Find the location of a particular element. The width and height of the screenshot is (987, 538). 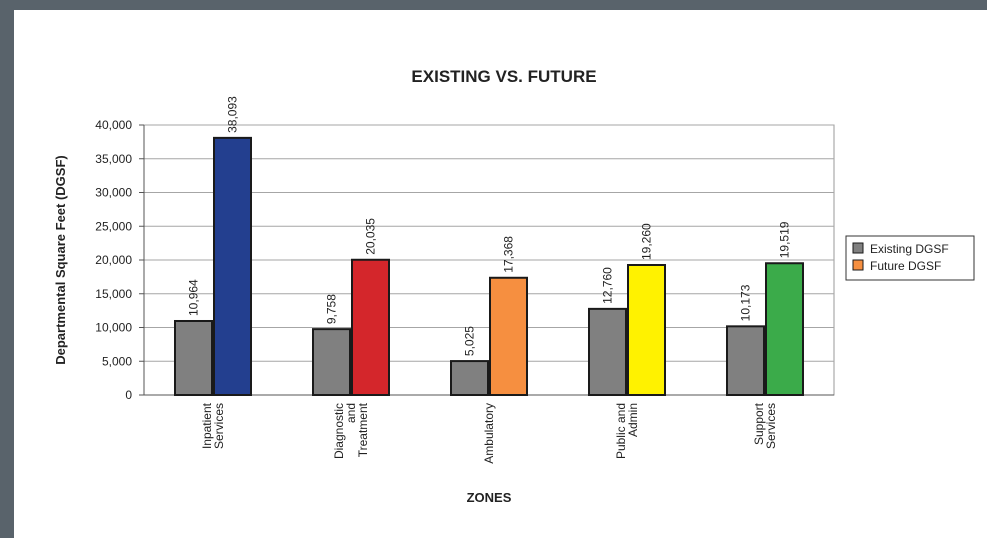

x-tick-label: Public andAdmin is located at coordinates (627, 431).